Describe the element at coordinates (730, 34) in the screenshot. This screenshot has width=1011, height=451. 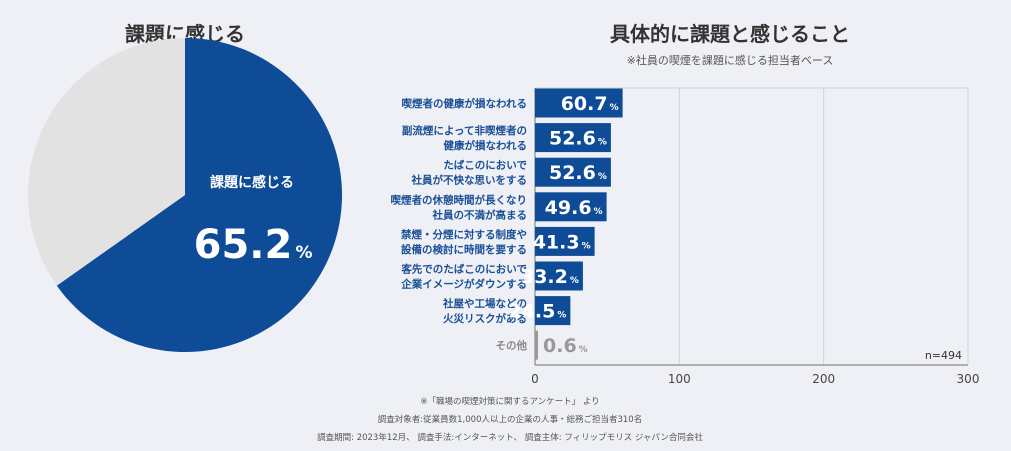
I see `bar-title: 具体的に課題と感じること` at that location.